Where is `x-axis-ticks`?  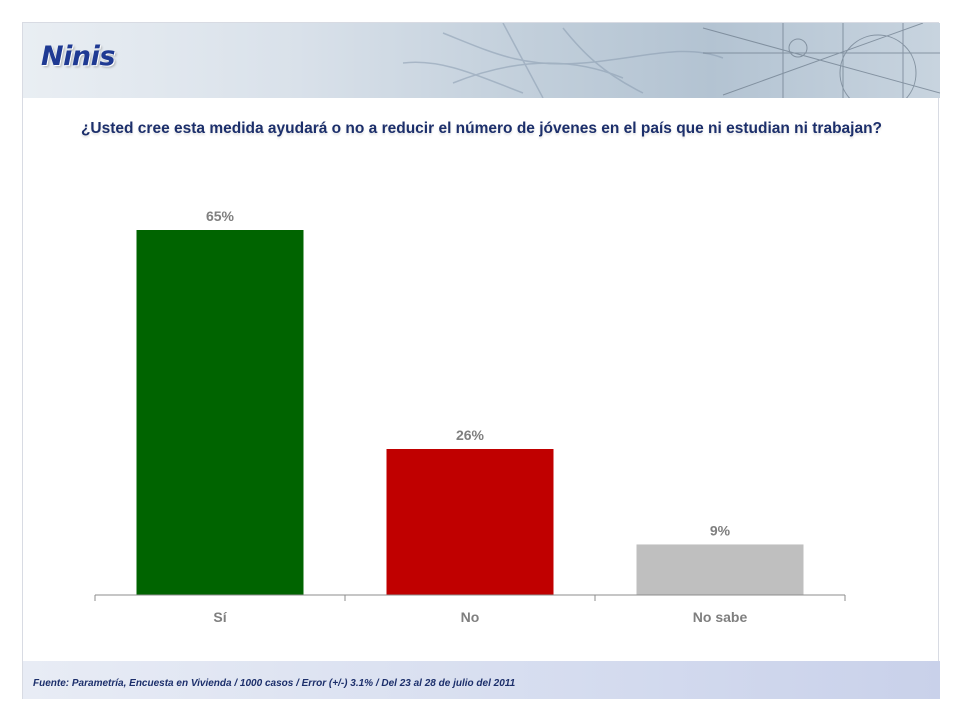
x-axis-ticks is located at coordinates (470, 598).